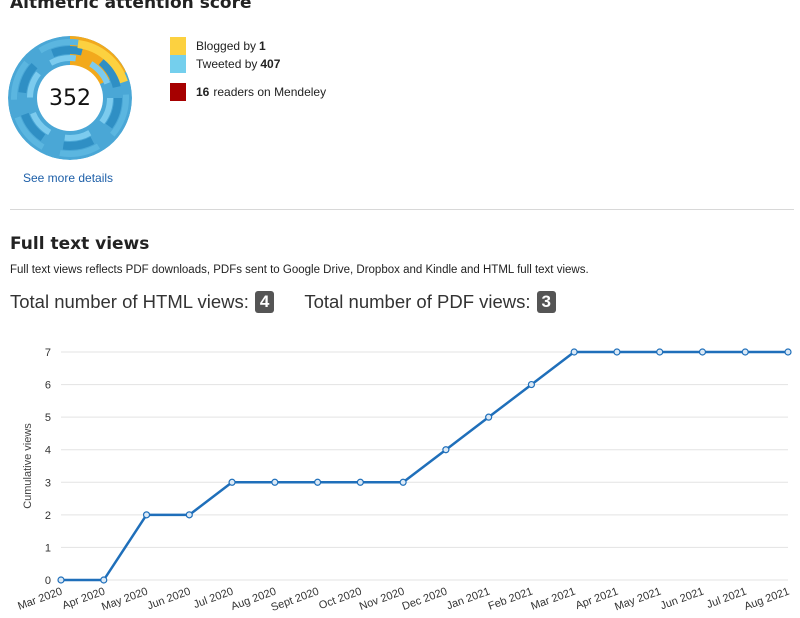  I want to click on x-tick-label-12: Mar 2021, so click(553, 599).